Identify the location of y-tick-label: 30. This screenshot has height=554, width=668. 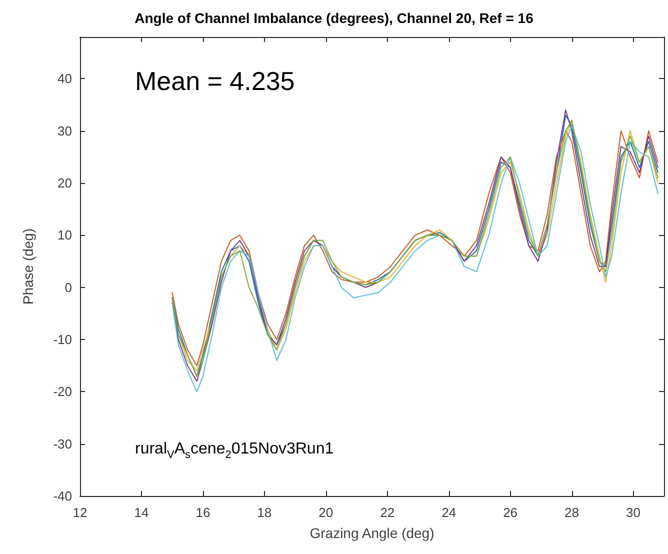
(65, 130).